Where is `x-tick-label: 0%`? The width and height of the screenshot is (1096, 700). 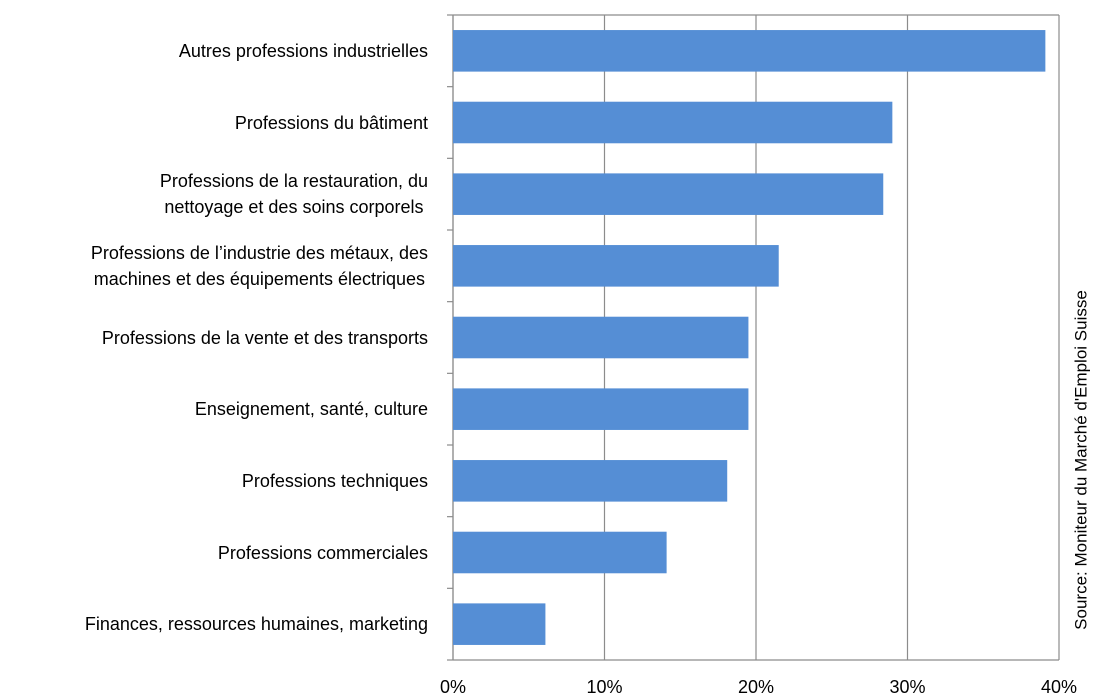
x-tick-label: 0% is located at coordinates (453, 687).